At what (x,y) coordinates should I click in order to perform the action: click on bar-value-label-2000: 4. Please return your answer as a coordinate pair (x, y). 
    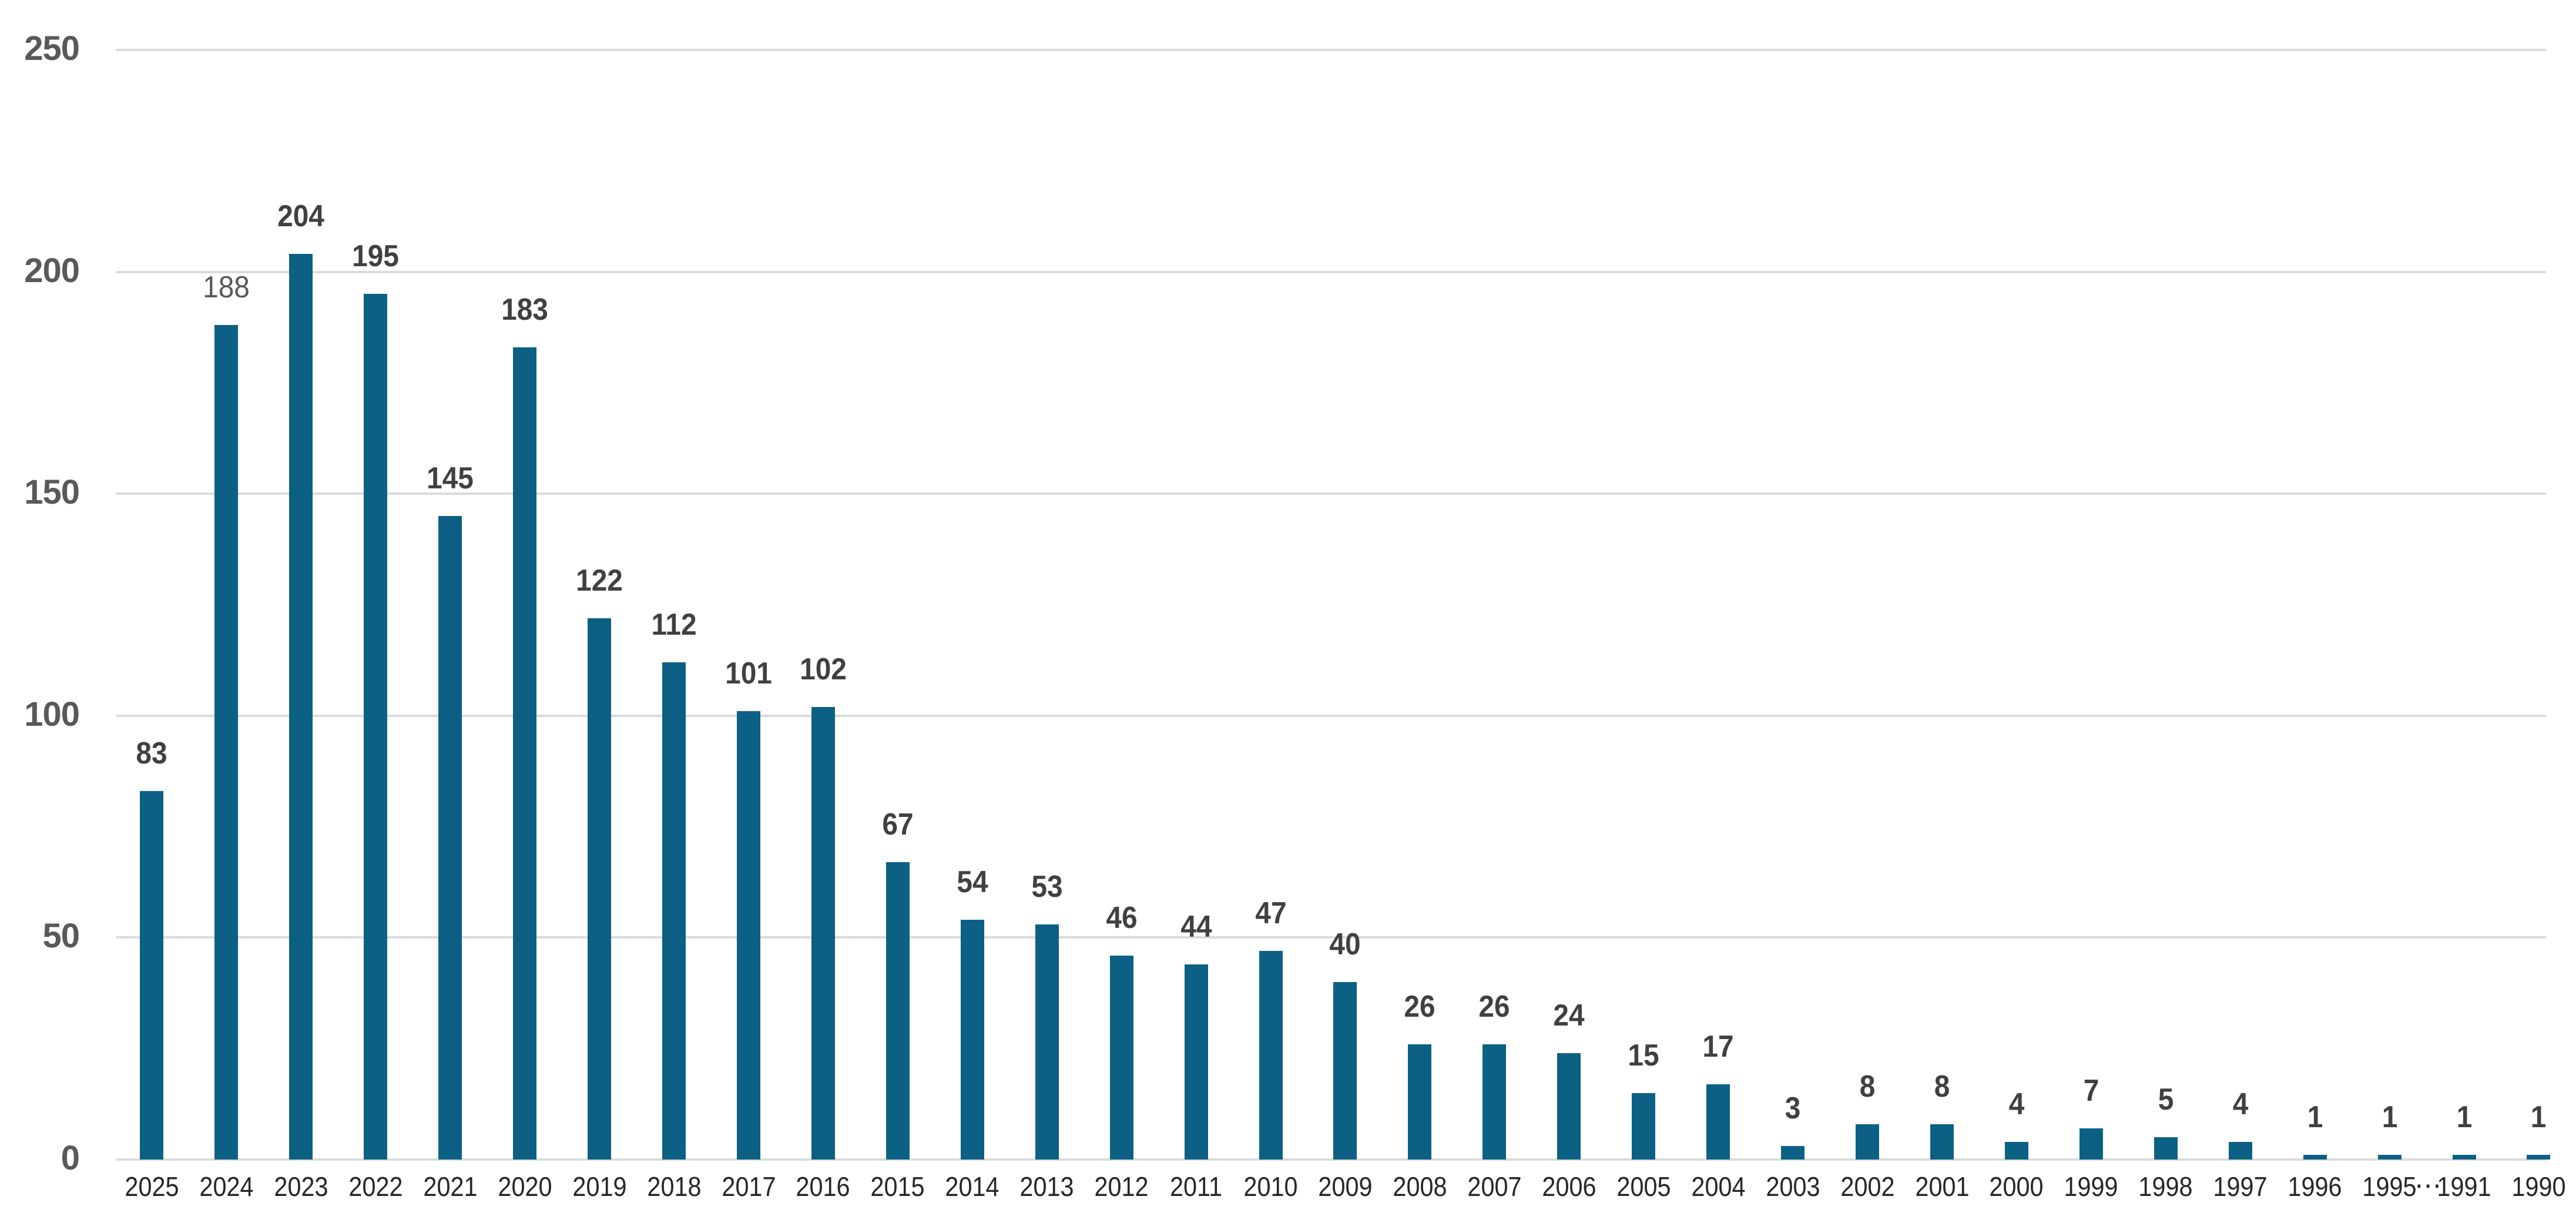
    Looking at the image, I should click on (2016, 1104).